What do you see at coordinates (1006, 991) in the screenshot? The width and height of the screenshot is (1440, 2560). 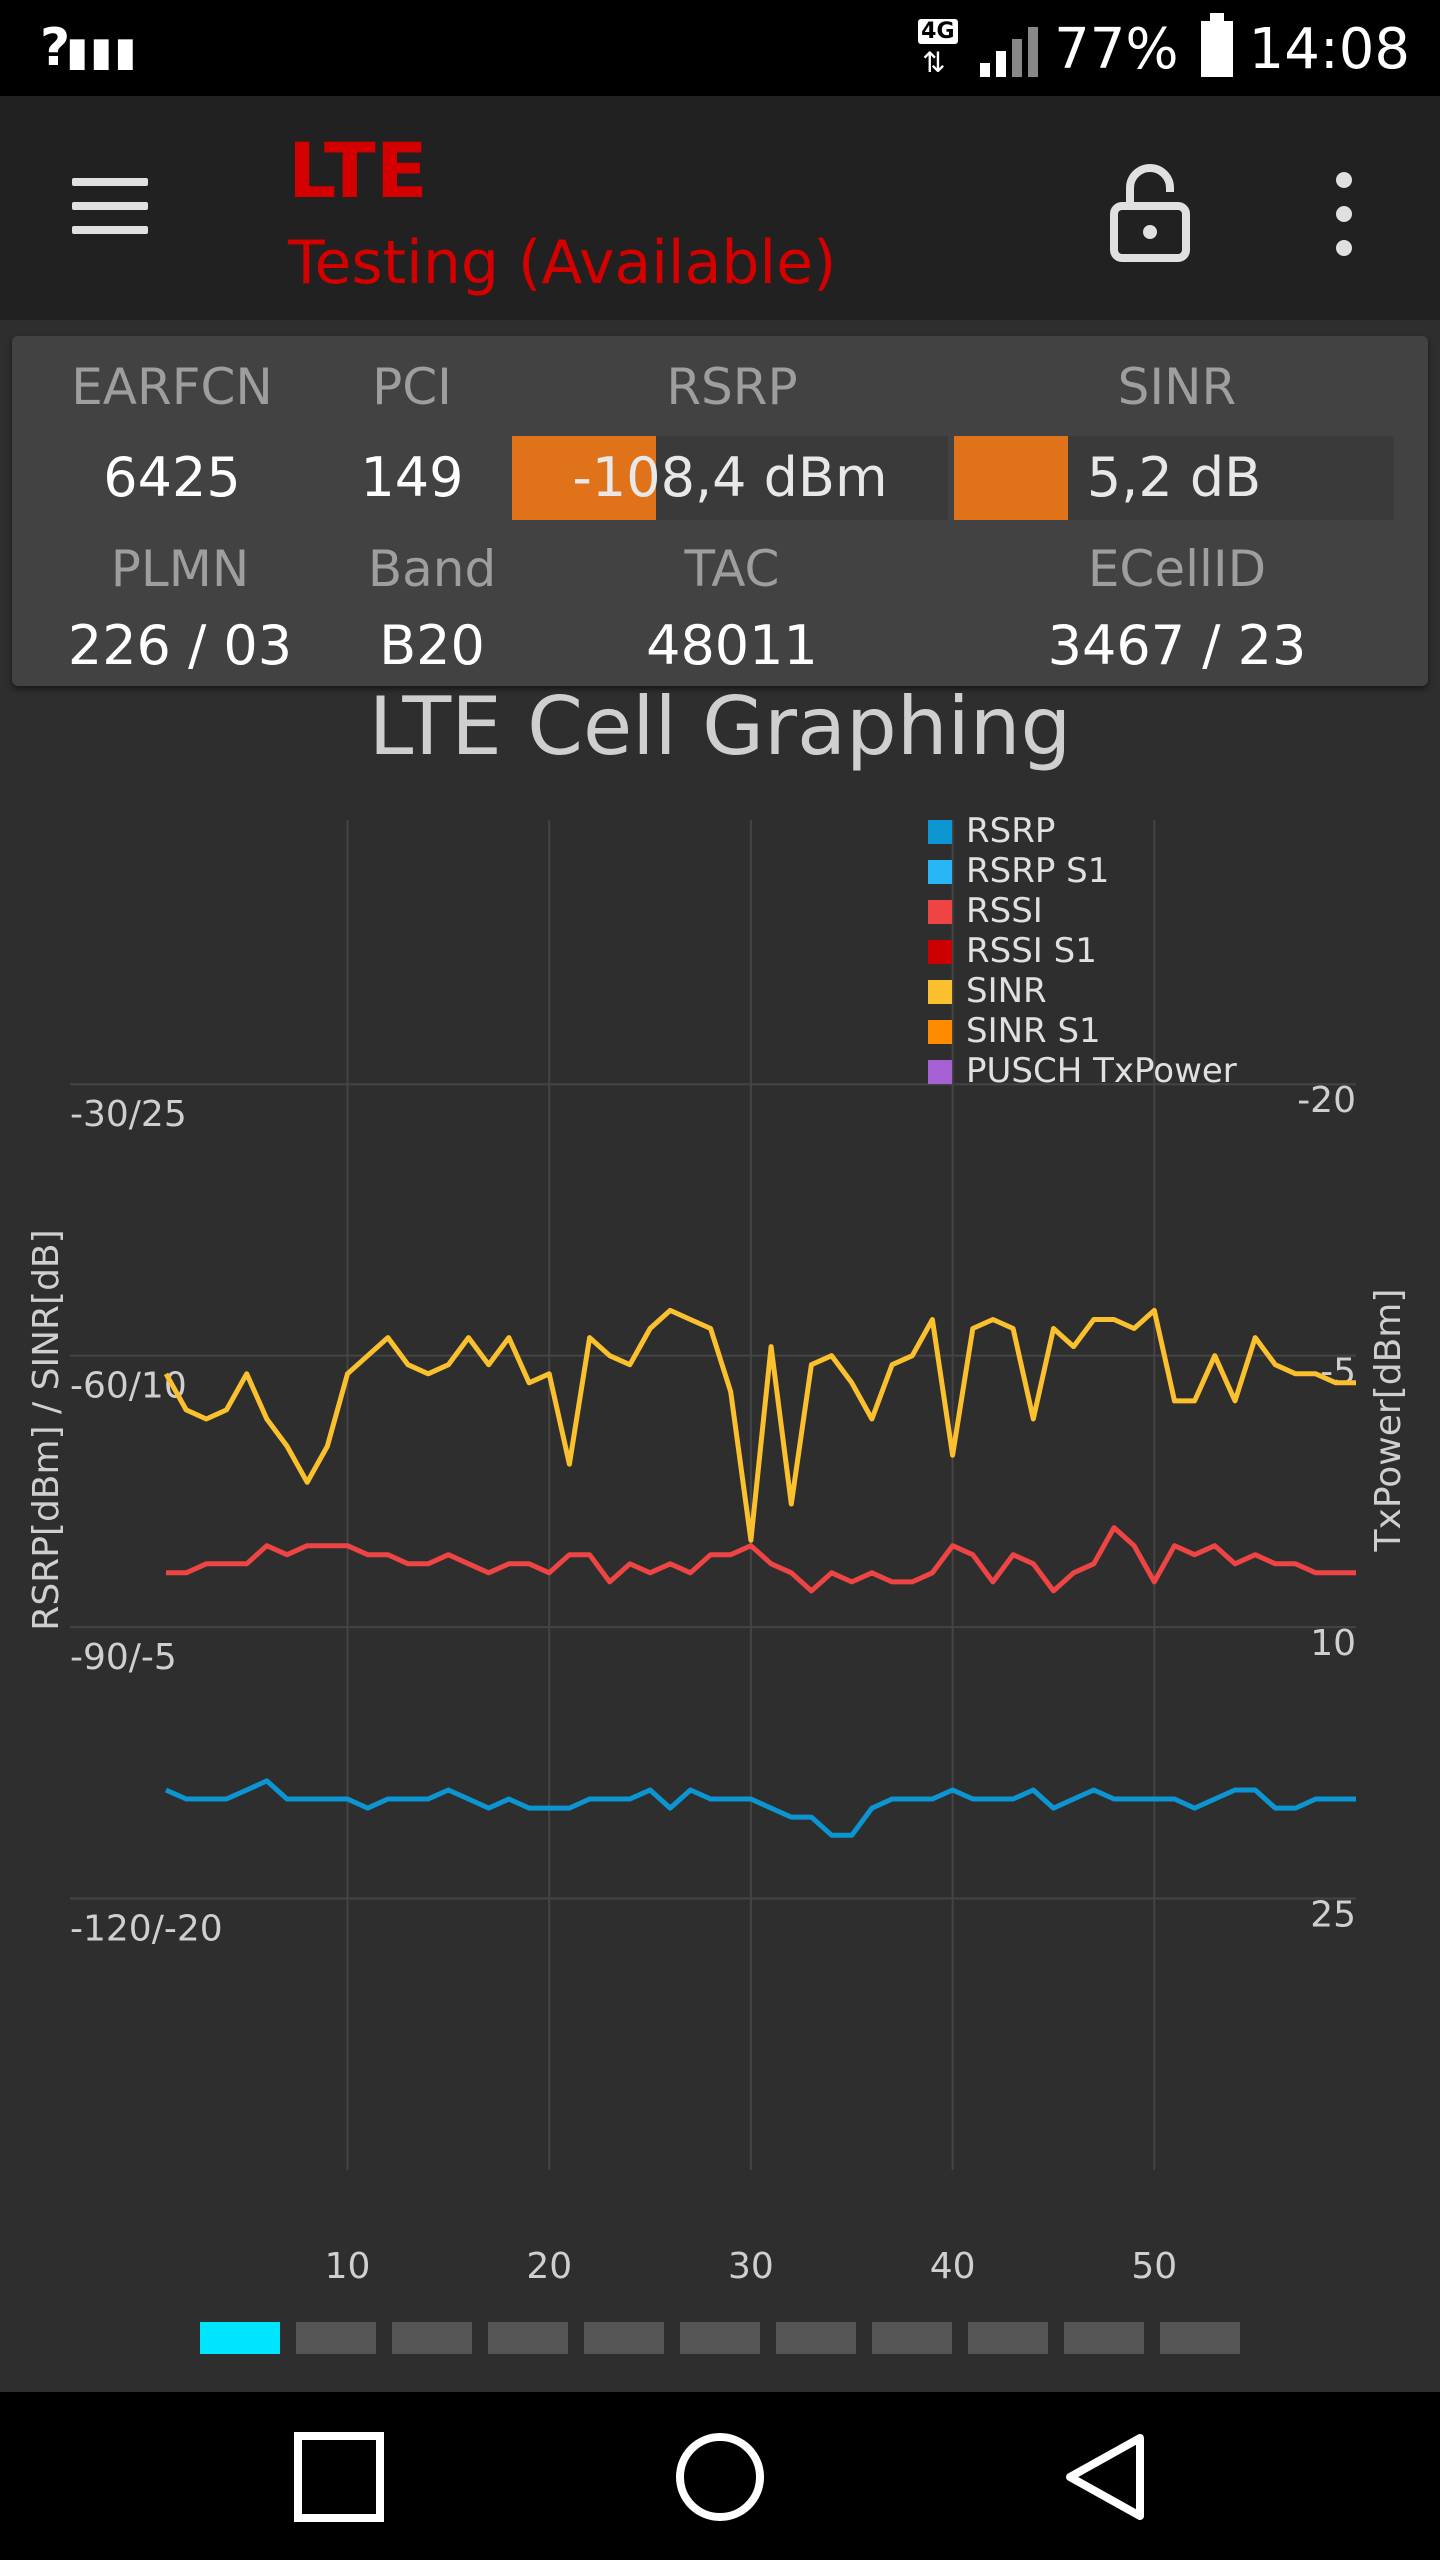 I see `legend-entry: SINR` at bounding box center [1006, 991].